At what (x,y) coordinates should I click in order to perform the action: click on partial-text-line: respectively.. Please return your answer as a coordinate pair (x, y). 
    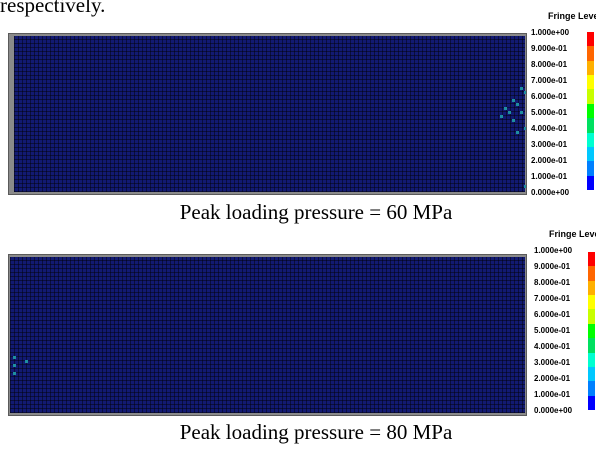
    Looking at the image, I should click on (53, 8).